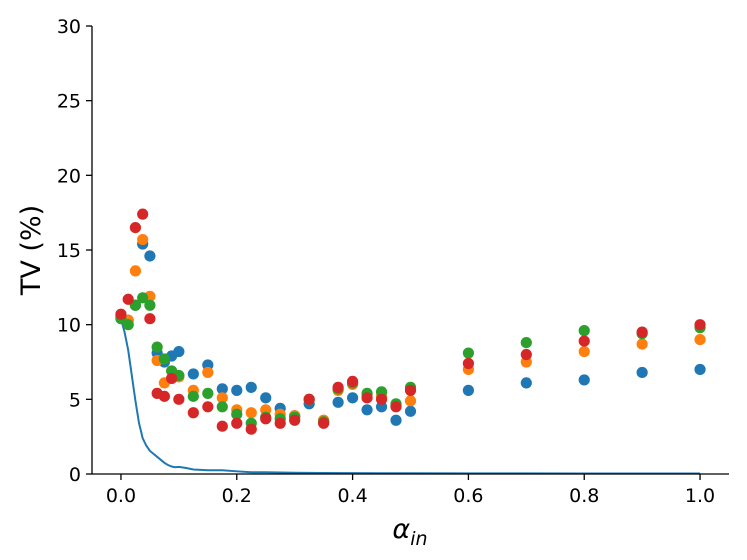  I want to click on y-tick-label: 0, so click(75, 475).